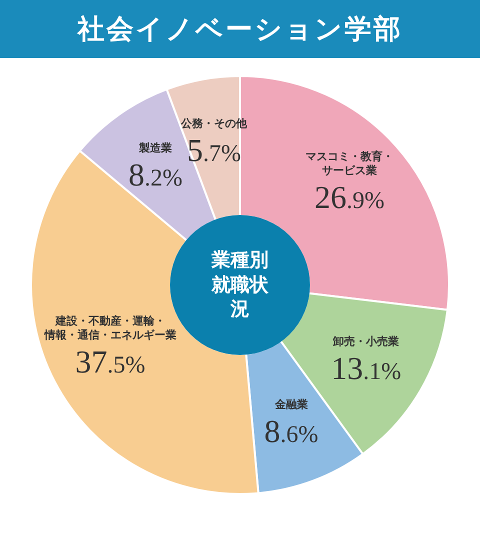 The height and width of the screenshot is (550, 480). What do you see at coordinates (291, 431) in the screenshot?
I see `data-label: 8.6%` at bounding box center [291, 431].